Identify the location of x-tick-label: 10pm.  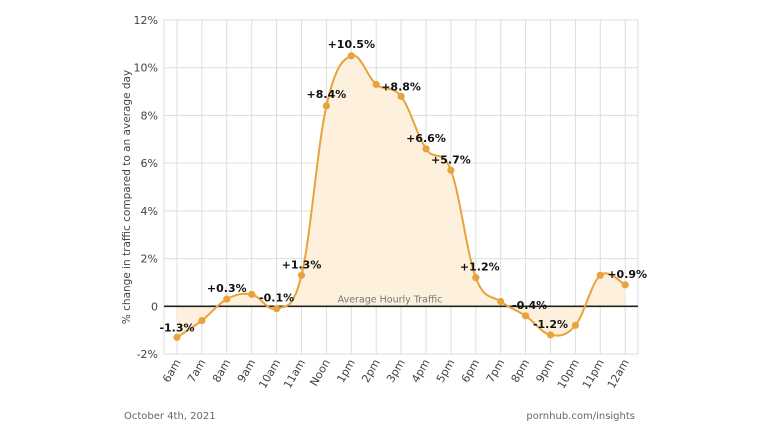
(568, 374).